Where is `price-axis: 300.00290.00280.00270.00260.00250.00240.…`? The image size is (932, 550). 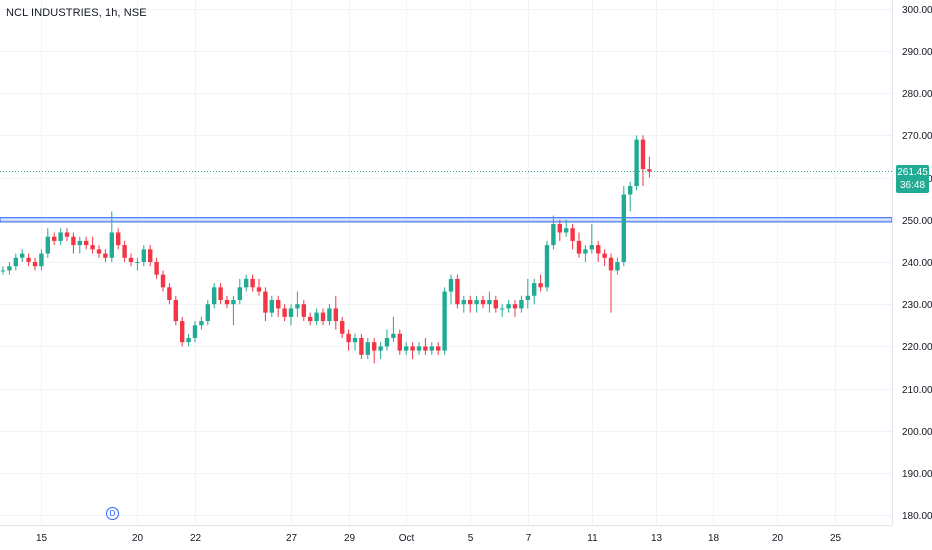
price-axis: 300.00290.00280.00270.00260.00250.00240.… is located at coordinates (917, 263).